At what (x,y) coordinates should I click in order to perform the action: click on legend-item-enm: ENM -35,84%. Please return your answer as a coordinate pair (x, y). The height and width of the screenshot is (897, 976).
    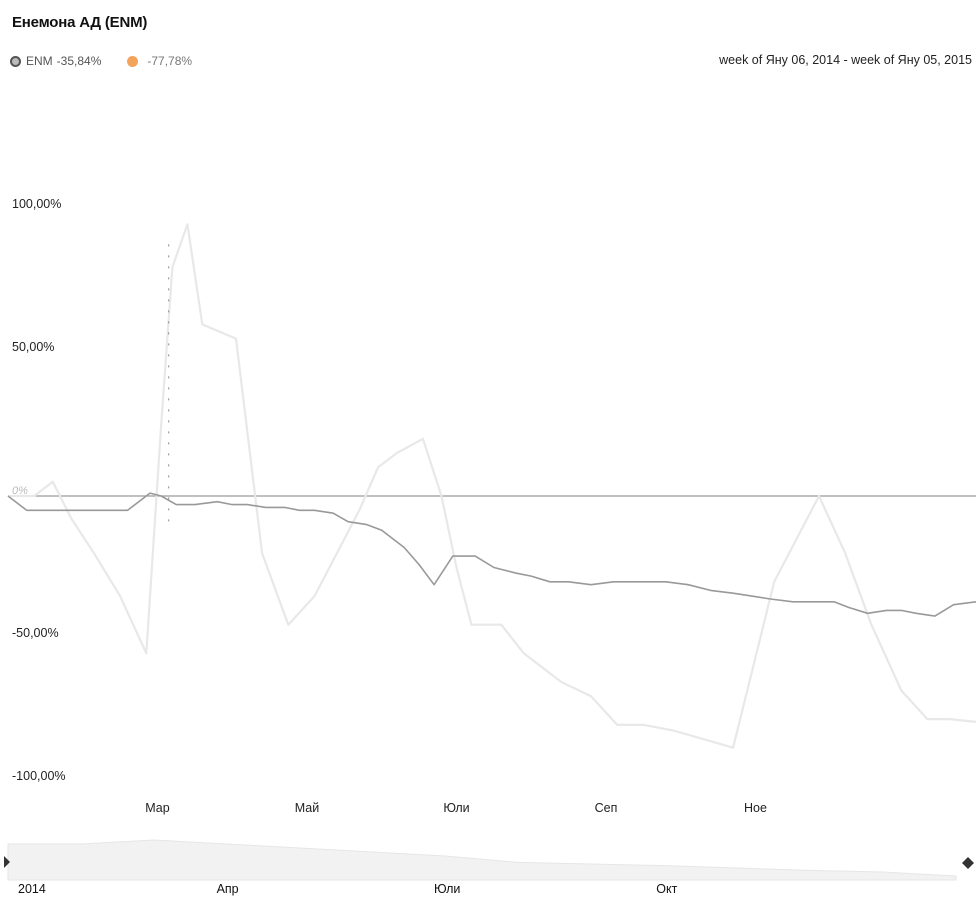
    Looking at the image, I should click on (55, 61).